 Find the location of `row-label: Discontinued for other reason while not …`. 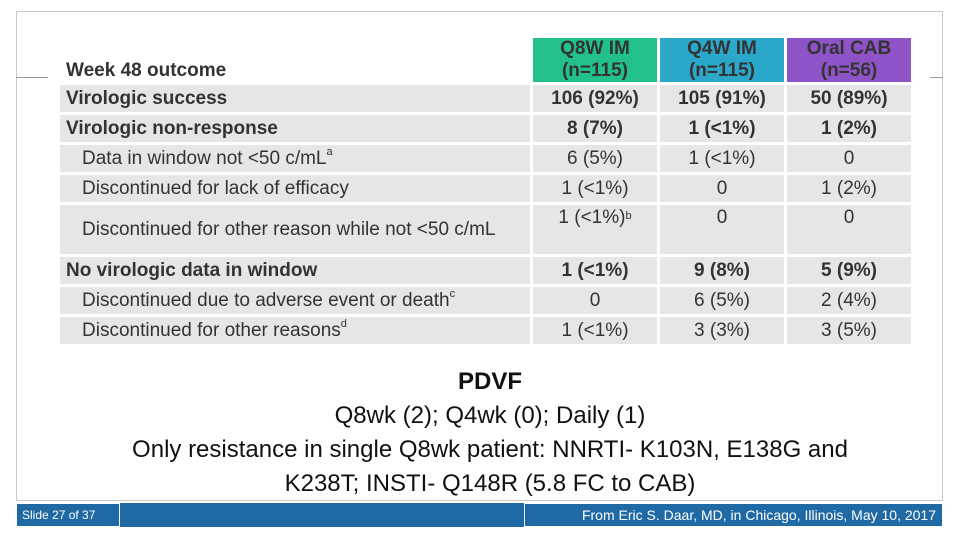

row-label: Discontinued for other reason while not … is located at coordinates (295, 229).